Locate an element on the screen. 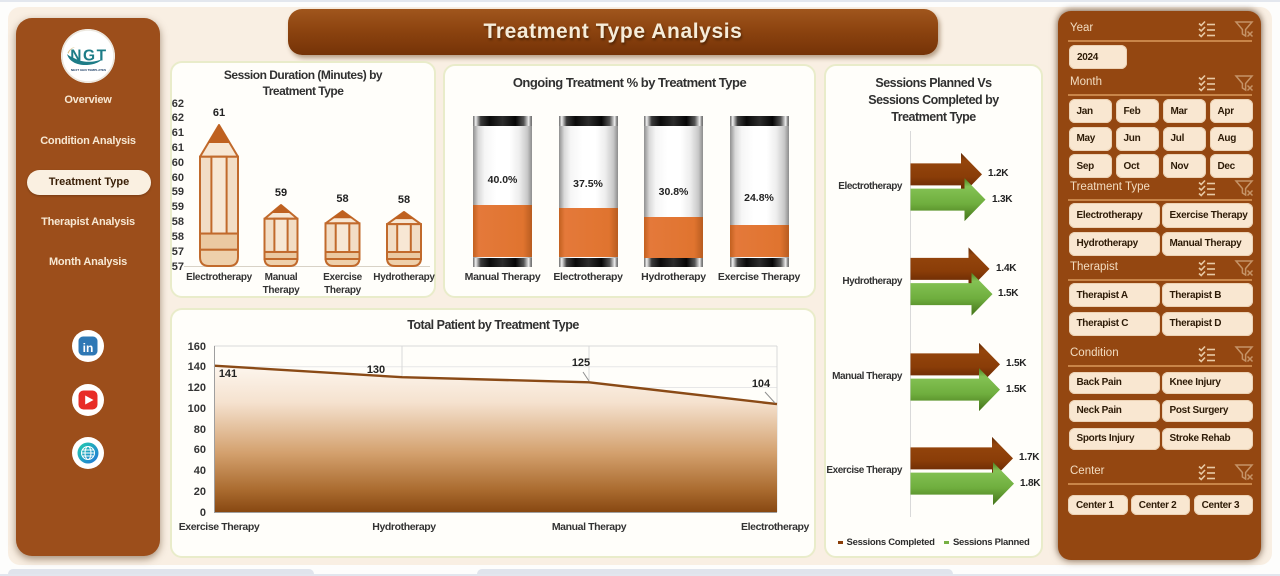 The height and width of the screenshot is (576, 1280). svg-text: in is located at coordinates (88, 348).